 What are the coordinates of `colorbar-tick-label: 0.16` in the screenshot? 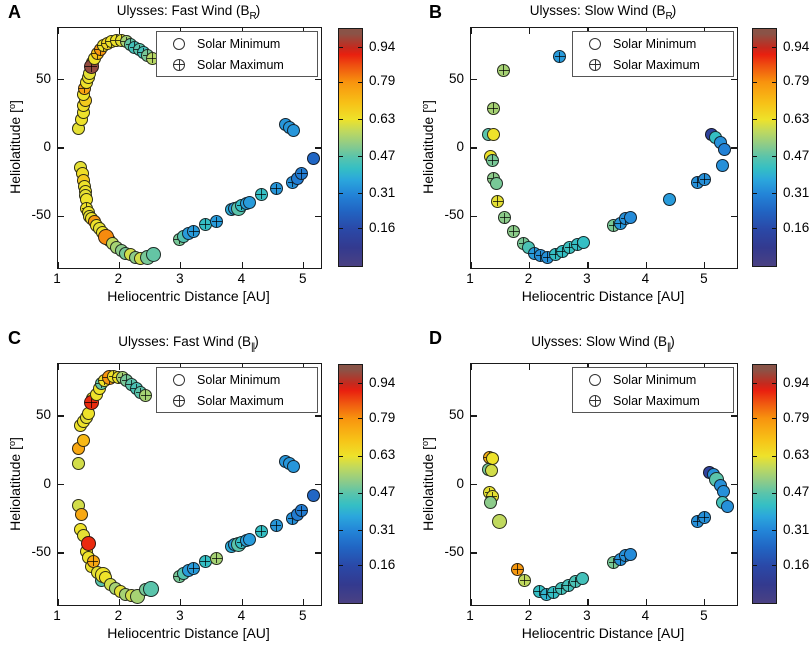 It's located at (796, 227).